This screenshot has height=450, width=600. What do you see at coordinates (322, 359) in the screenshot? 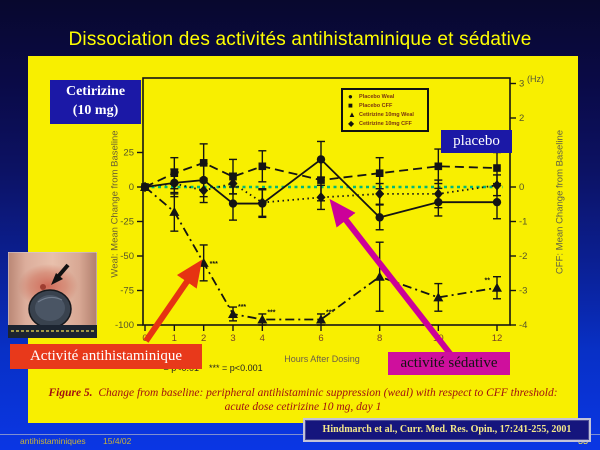
I see `x-axis-title: Hours After Dosing` at bounding box center [322, 359].